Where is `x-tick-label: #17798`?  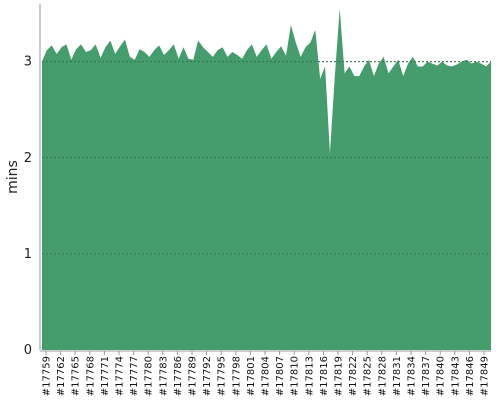
x-tick-label: #17798 is located at coordinates (236, 376).